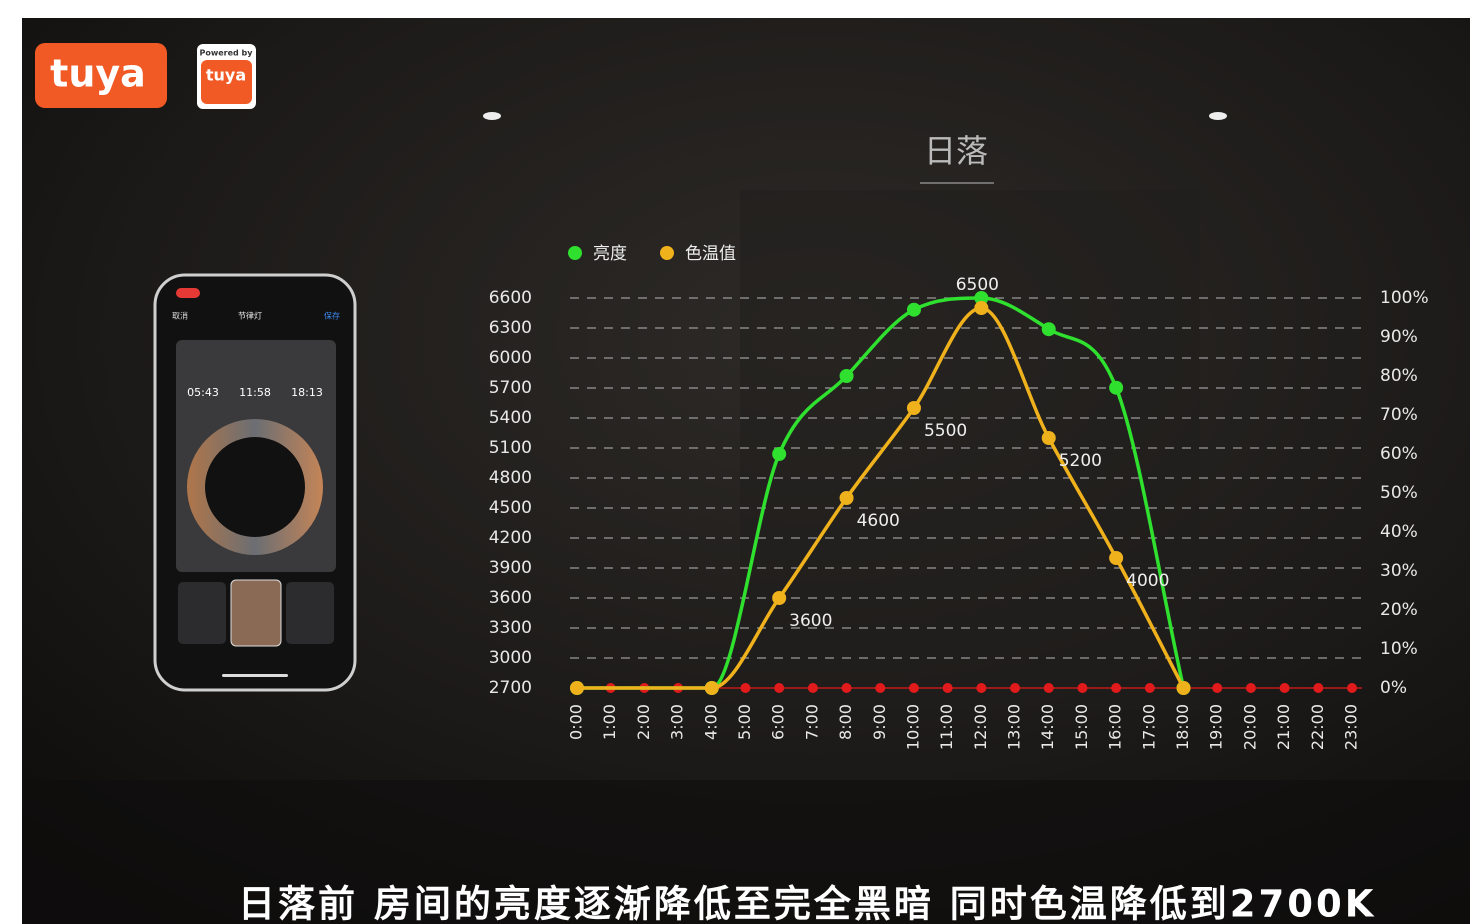  I want to click on data-label: 4600, so click(878, 521).